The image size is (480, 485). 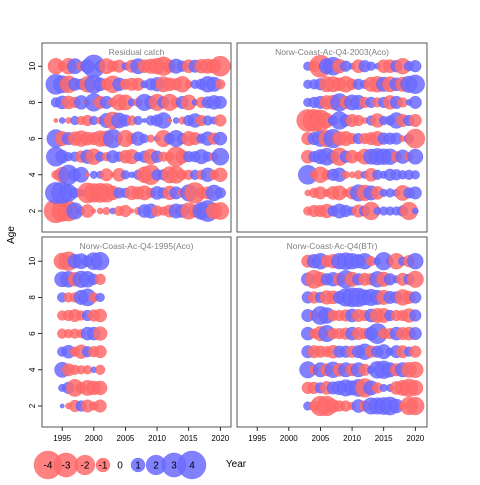 What do you see at coordinates (66, 466) in the screenshot?
I see `legend-label: -3` at bounding box center [66, 466].